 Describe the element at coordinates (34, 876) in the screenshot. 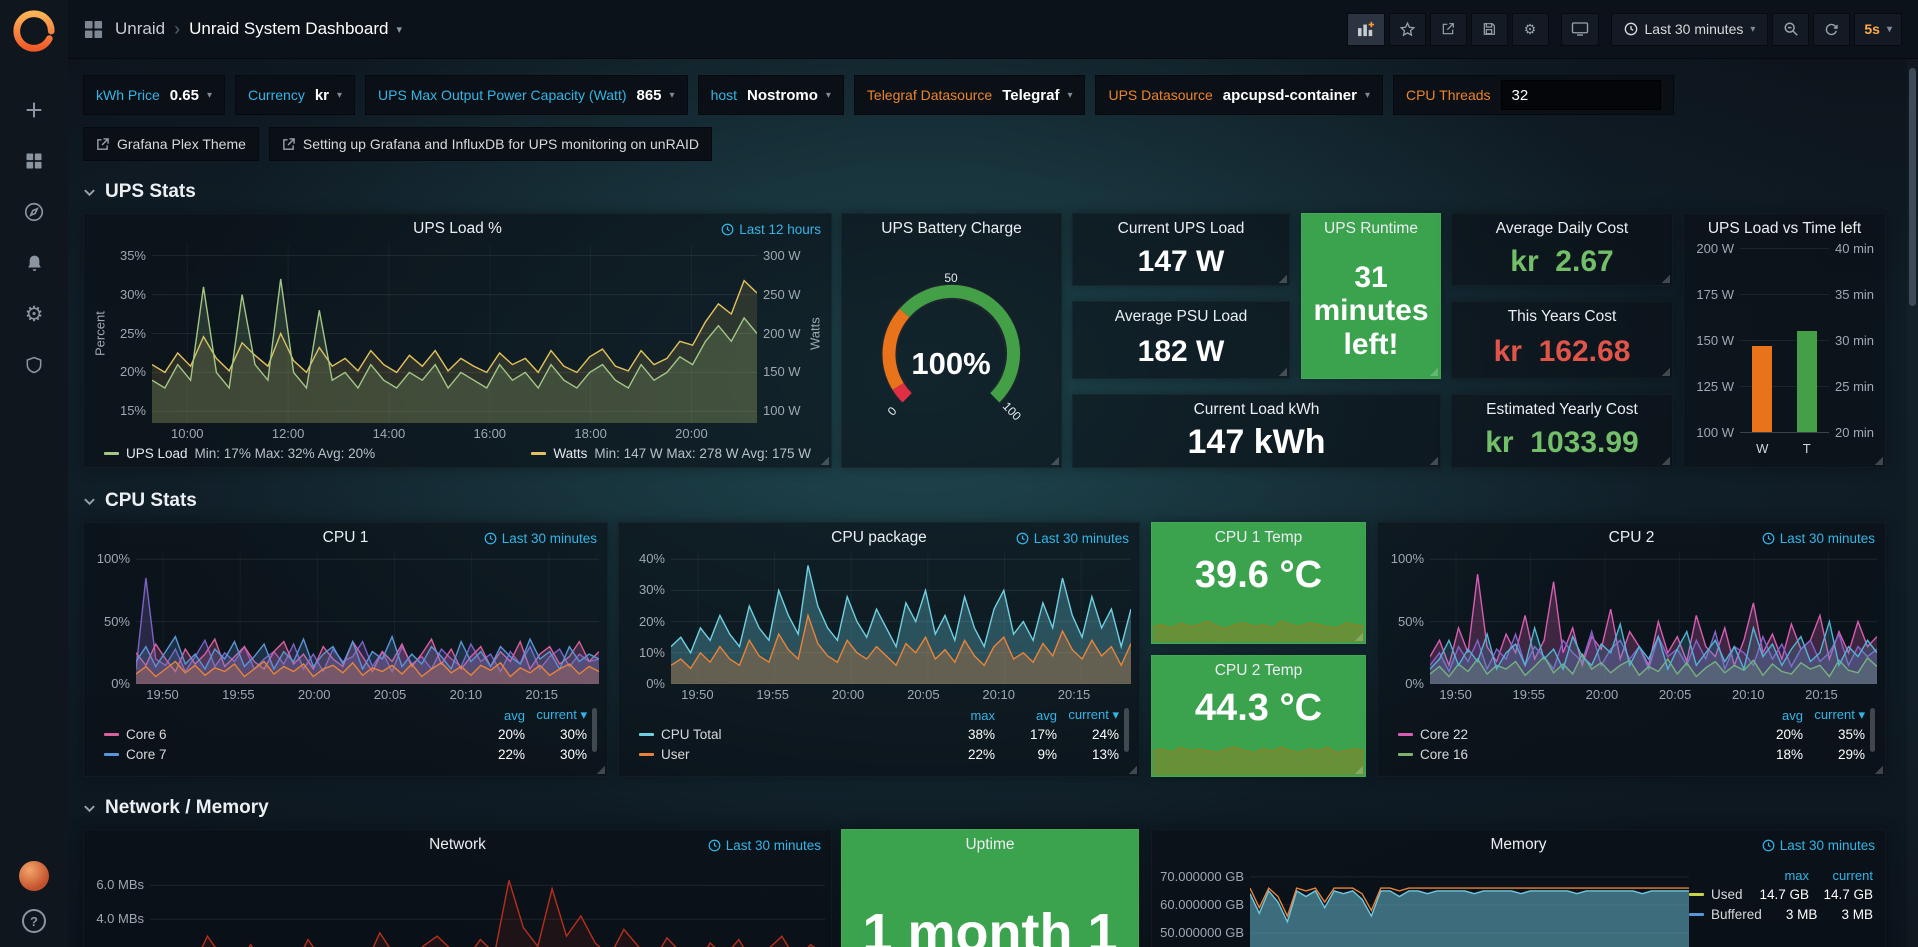

I see `avatar` at that location.